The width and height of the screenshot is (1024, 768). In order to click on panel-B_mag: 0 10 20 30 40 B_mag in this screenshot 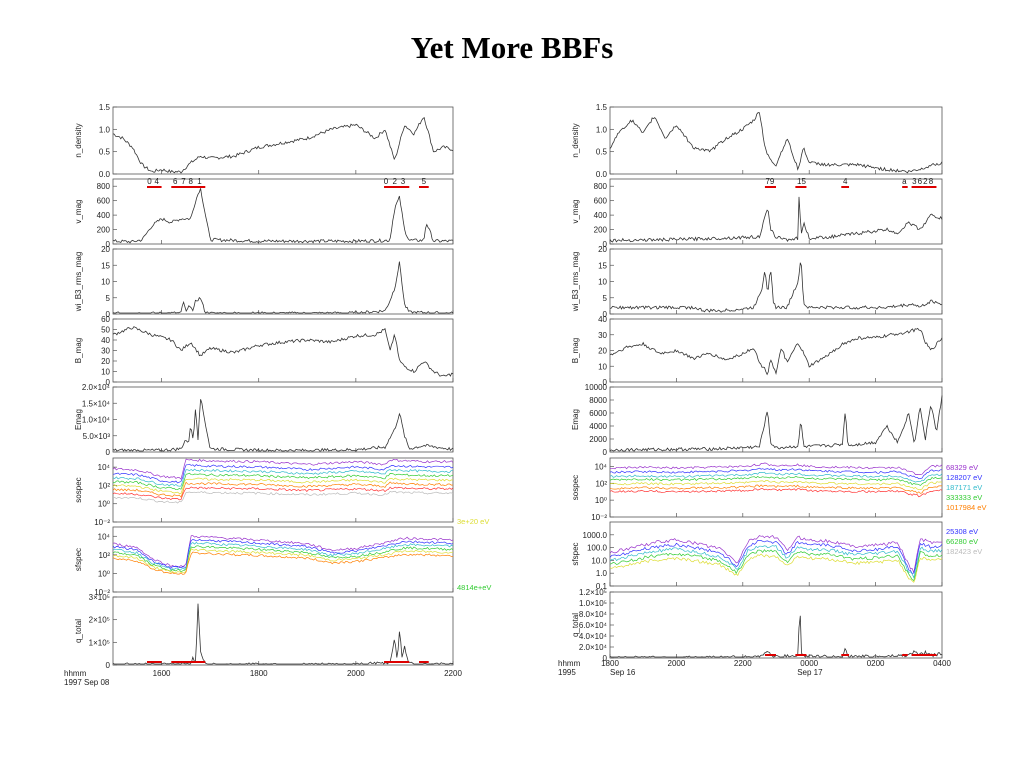, I will do `click(757, 351)`.